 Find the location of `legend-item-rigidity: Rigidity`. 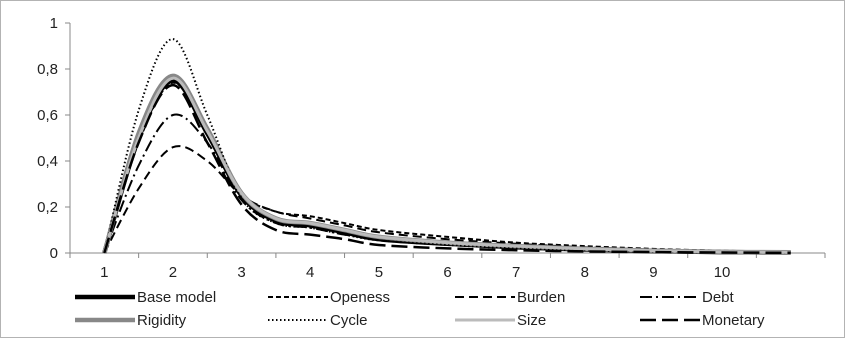

legend-item-rigidity: Rigidity is located at coordinates (131, 320).